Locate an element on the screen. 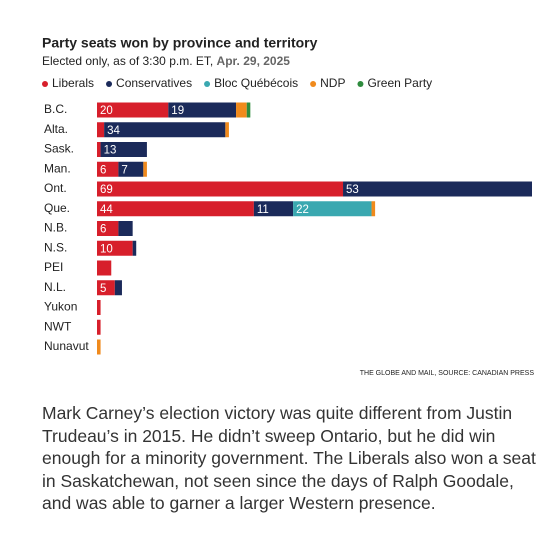 This screenshot has height=560, width=560. y-tick-label: Sask. is located at coordinates (59, 149).